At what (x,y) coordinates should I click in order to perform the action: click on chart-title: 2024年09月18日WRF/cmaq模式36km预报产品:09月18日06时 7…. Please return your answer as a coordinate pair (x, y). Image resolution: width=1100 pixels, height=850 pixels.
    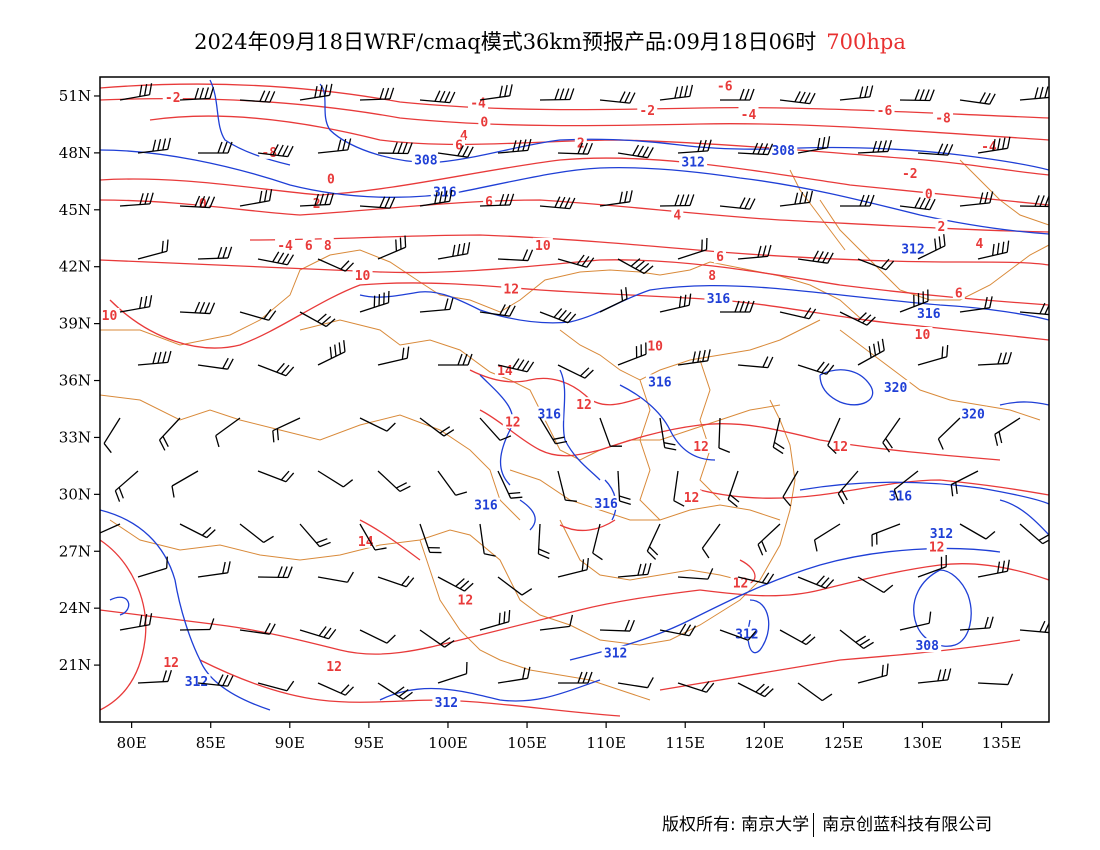
    Looking at the image, I should click on (550, 41).